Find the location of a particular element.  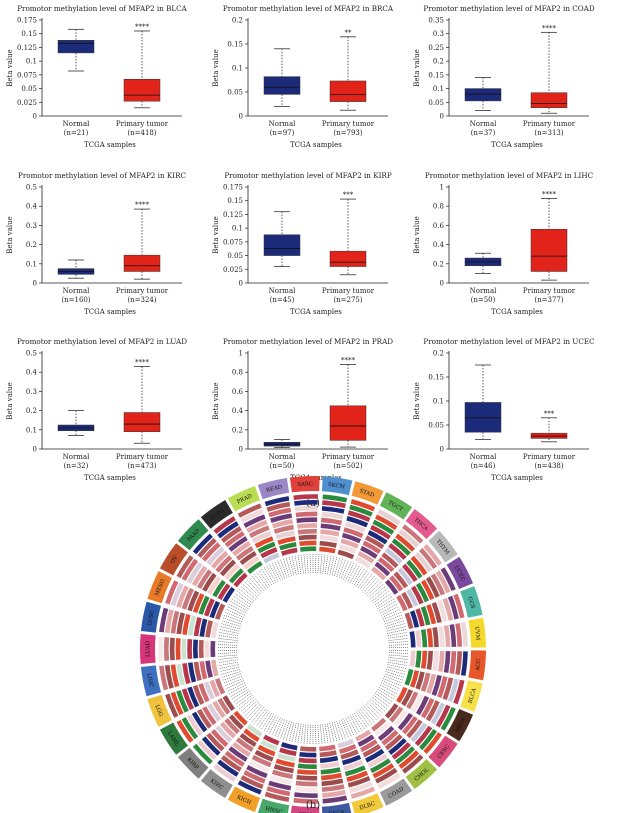

segment-acc: ACC is located at coordinates (436, 665).